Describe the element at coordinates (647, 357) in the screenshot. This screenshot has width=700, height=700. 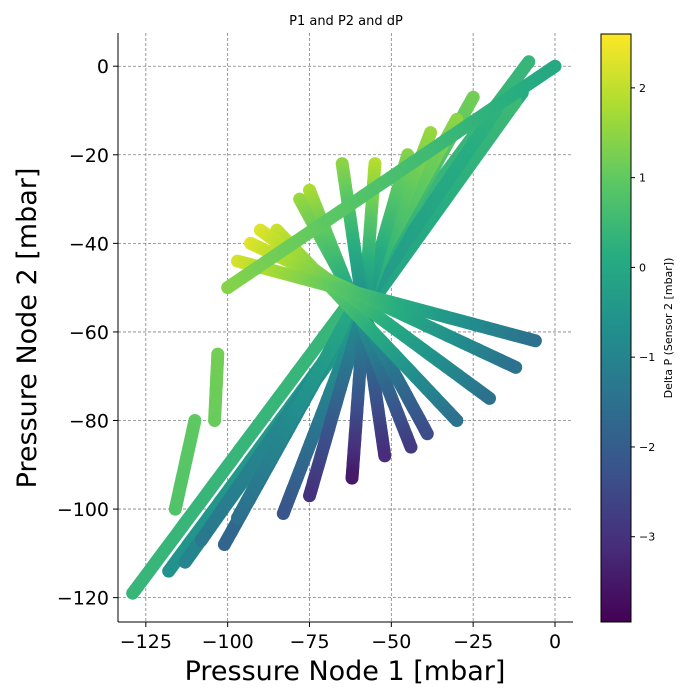
I see `colorbar-tick-label: −1` at that location.